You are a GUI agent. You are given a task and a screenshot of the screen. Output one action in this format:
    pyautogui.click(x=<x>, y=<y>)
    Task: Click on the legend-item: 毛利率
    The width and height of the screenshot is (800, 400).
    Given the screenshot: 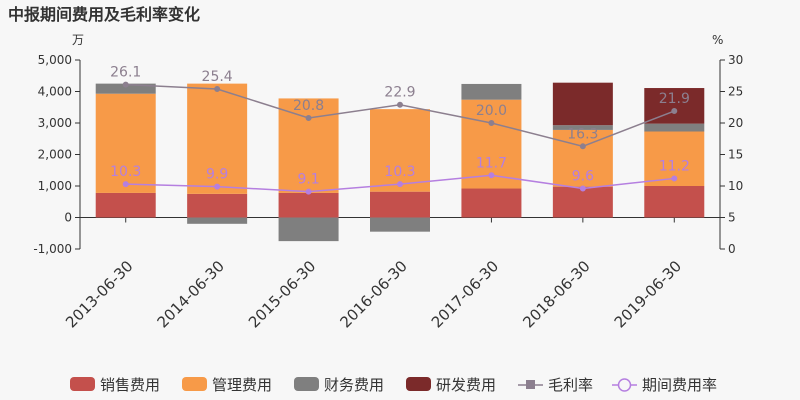 What is the action you would take?
    pyautogui.click(x=555, y=385)
    